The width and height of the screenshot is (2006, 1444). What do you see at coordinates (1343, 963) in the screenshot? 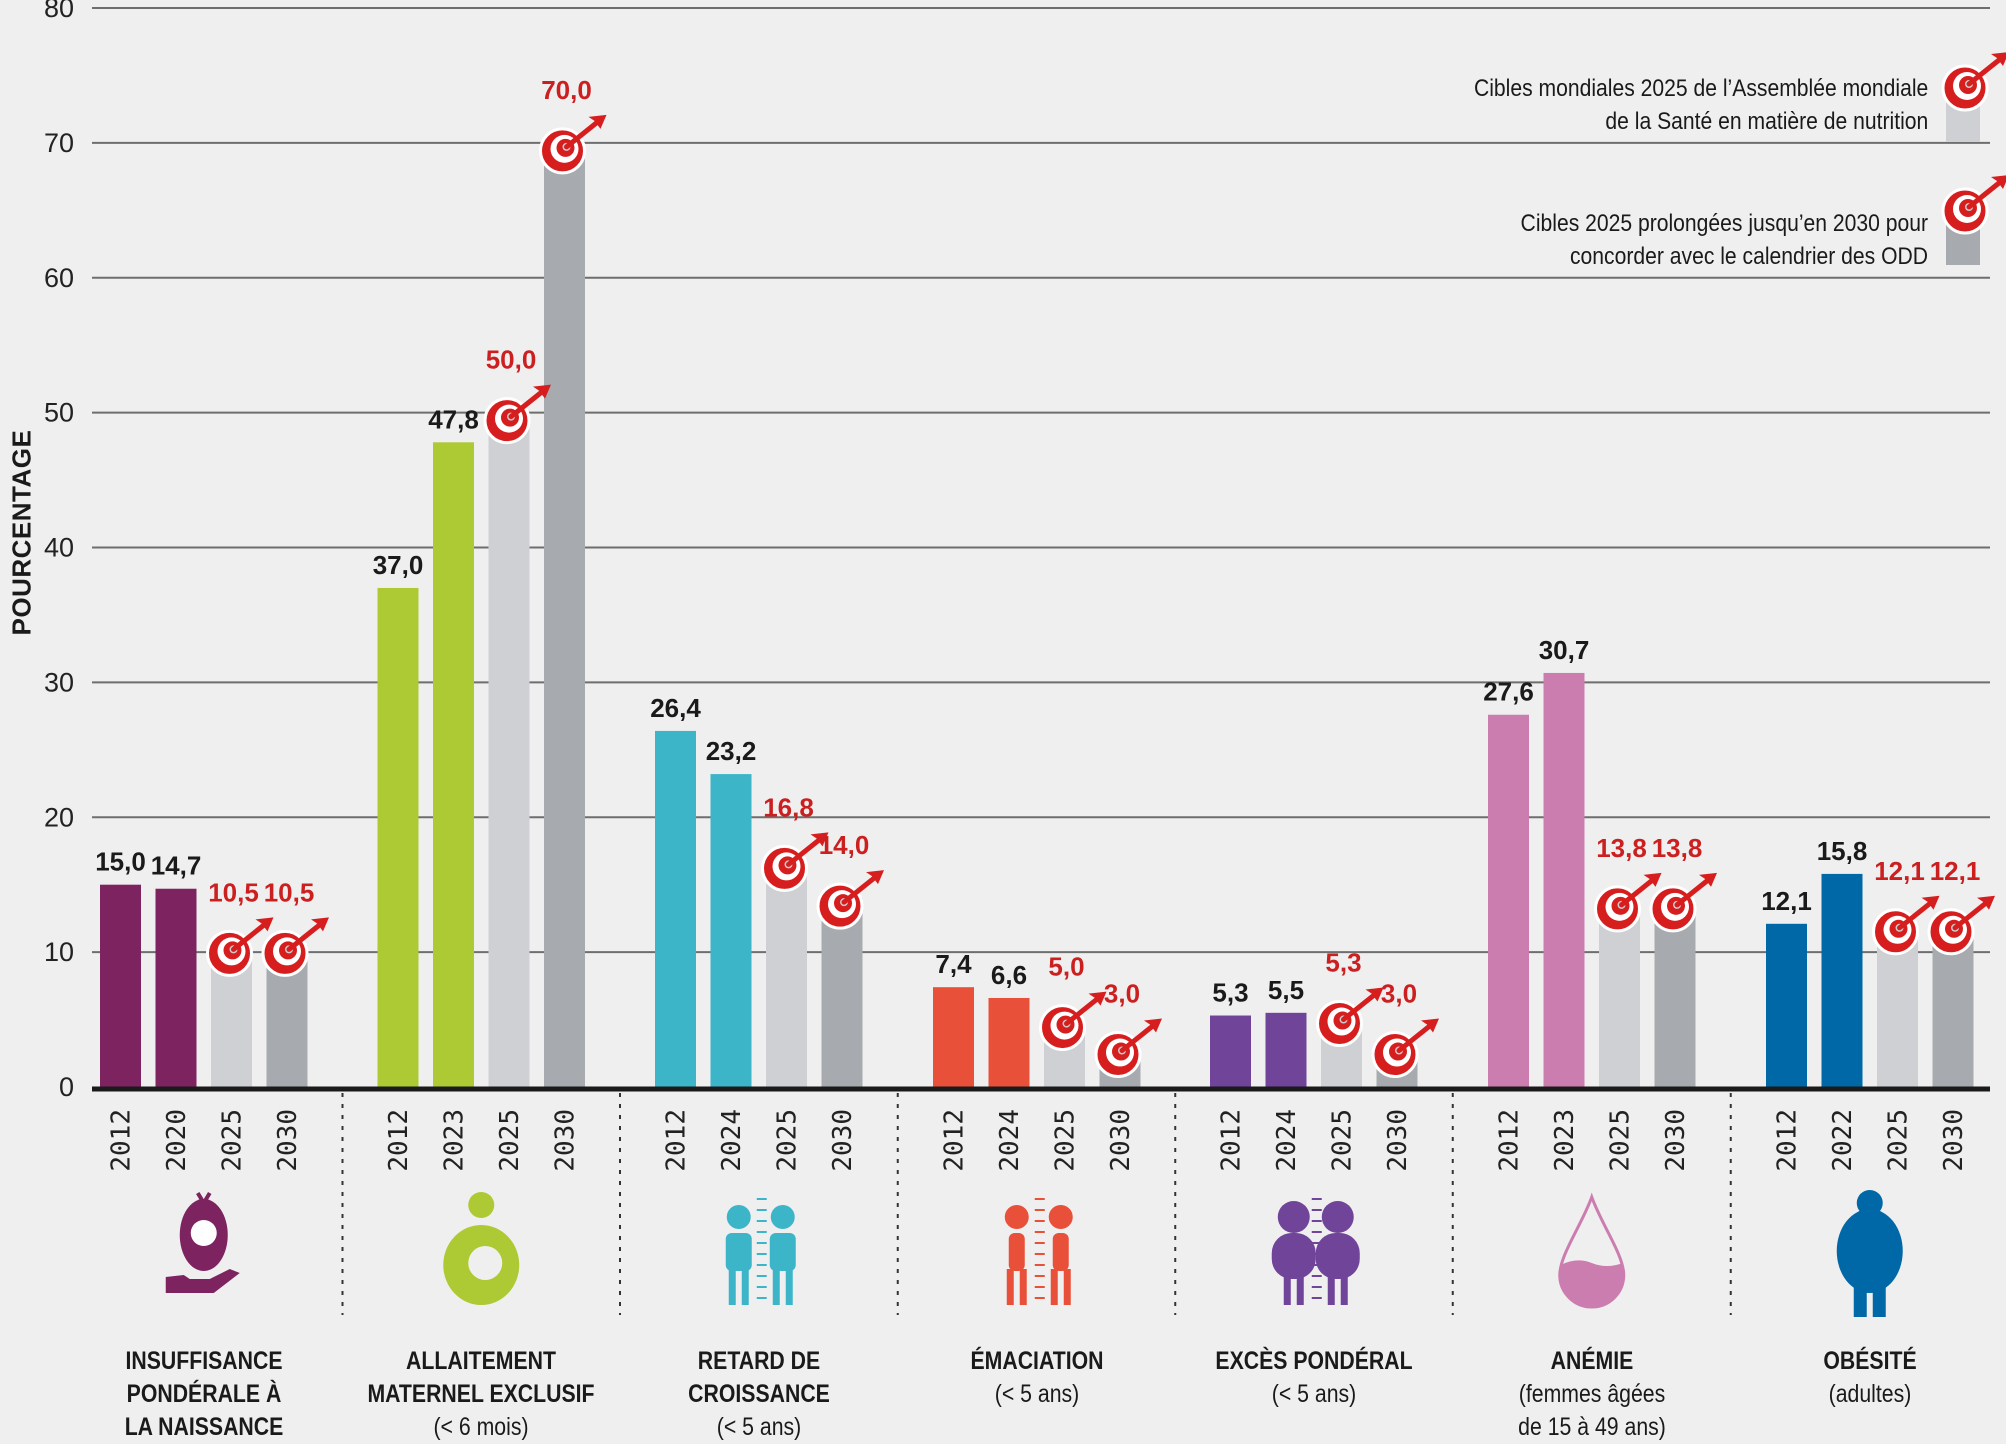
I see `target-value-label: 5,3` at bounding box center [1343, 963].